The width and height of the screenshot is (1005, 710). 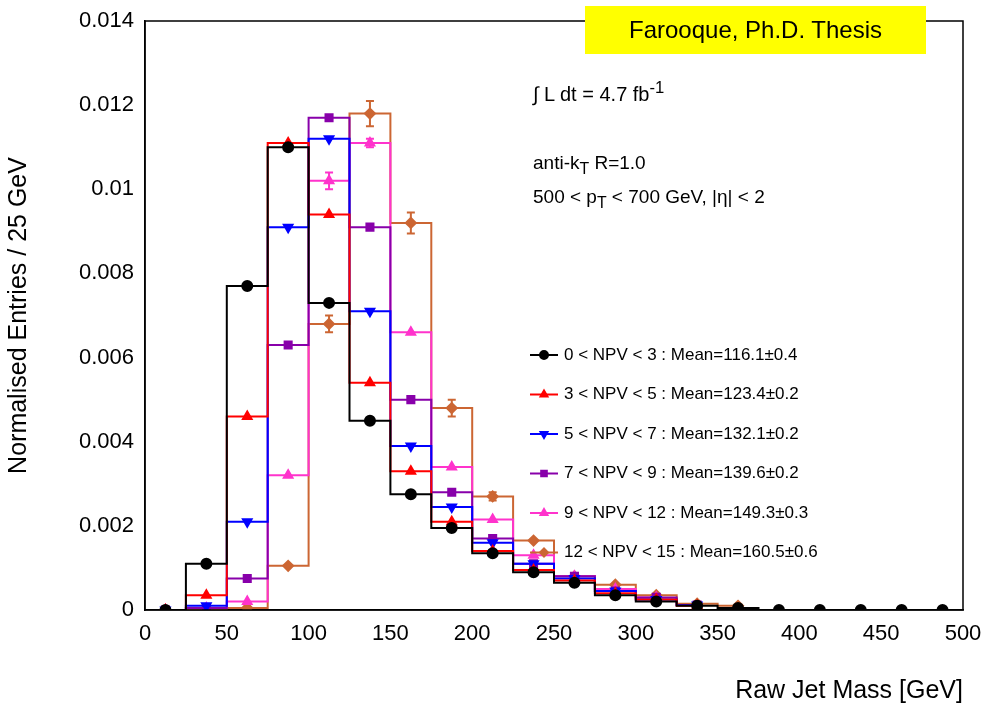 What do you see at coordinates (756, 30) in the screenshot?
I see `caption-box: Farooque, Ph.D. Thesis` at bounding box center [756, 30].